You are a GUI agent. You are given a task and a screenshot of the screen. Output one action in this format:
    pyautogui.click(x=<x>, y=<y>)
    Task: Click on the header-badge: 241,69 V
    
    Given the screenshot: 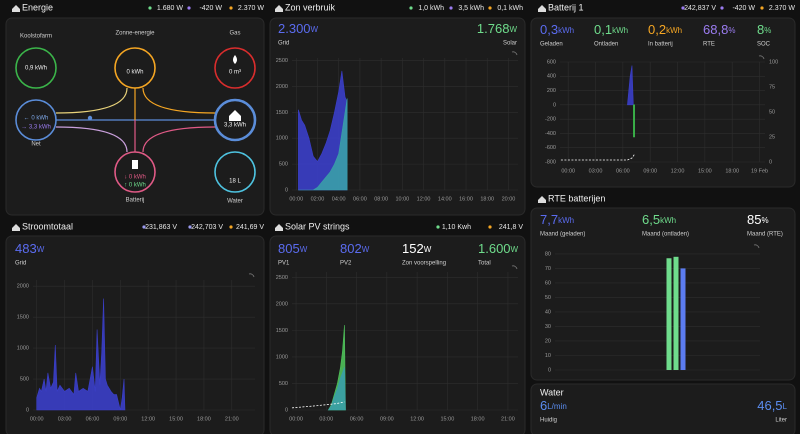 What is the action you would take?
    pyautogui.click(x=250, y=227)
    